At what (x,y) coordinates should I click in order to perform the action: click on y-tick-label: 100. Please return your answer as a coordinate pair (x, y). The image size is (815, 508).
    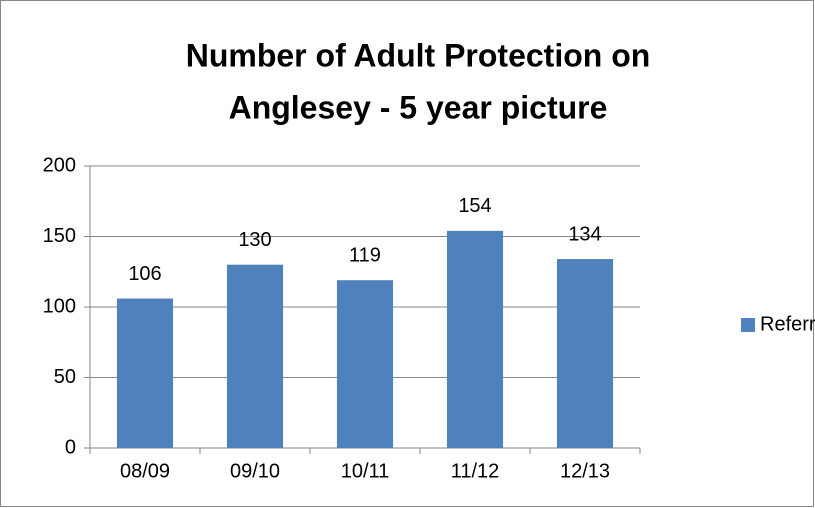
    Looking at the image, I should click on (59, 306).